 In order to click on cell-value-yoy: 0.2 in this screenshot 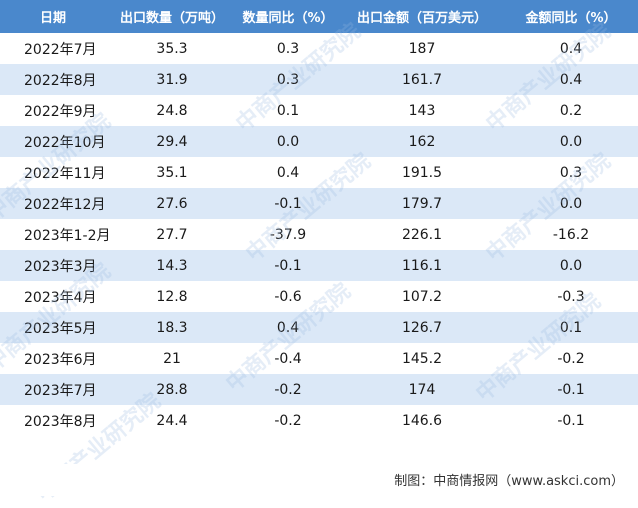, I will do `click(571, 110)`.